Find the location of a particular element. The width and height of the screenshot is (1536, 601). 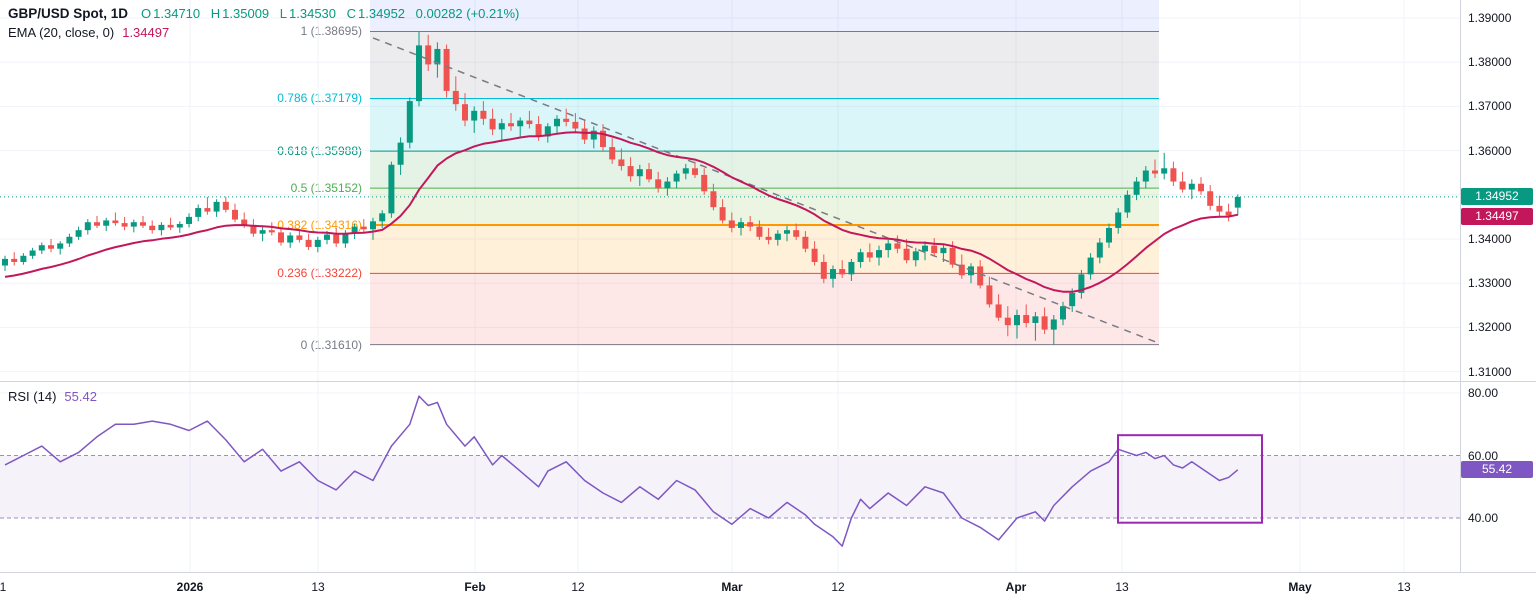

low-value: 1.34530 is located at coordinates (313, 13).